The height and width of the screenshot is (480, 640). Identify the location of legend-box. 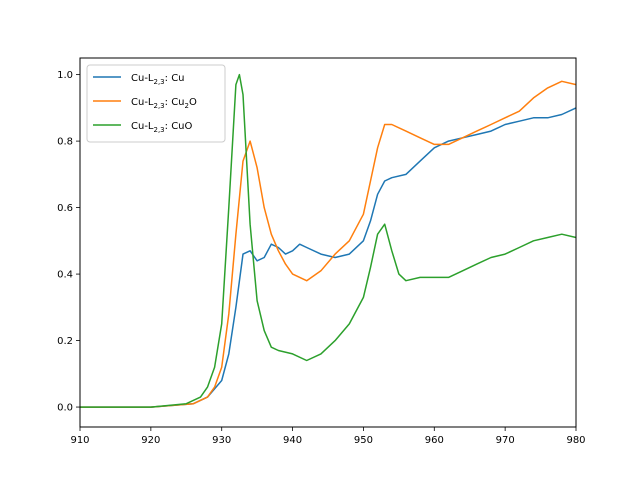
(156, 103).